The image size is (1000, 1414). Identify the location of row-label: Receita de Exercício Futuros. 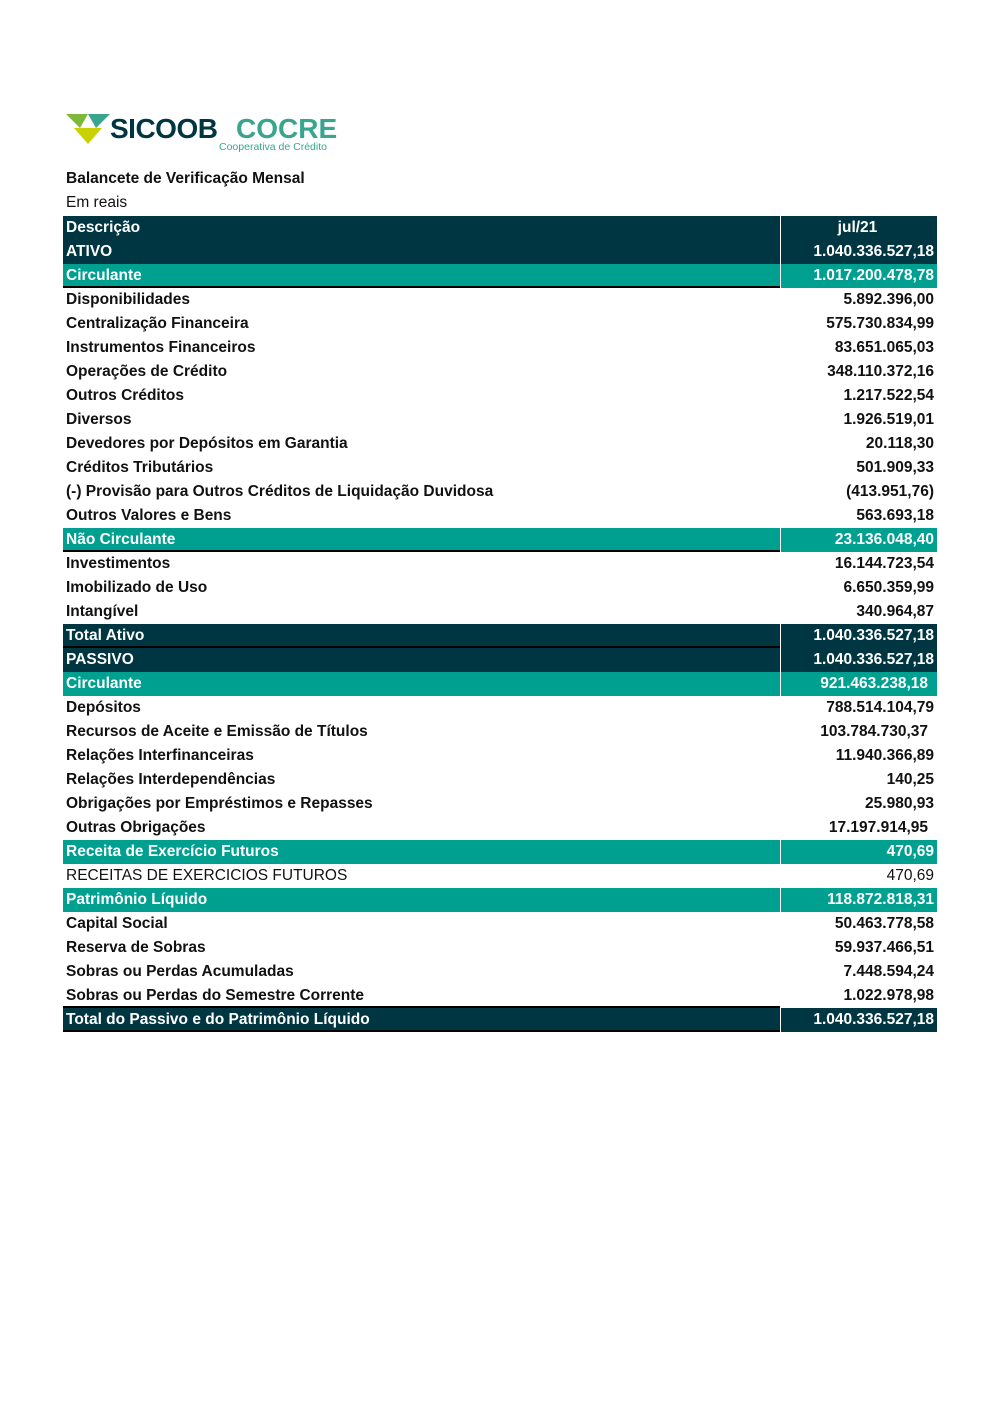
(172, 851).